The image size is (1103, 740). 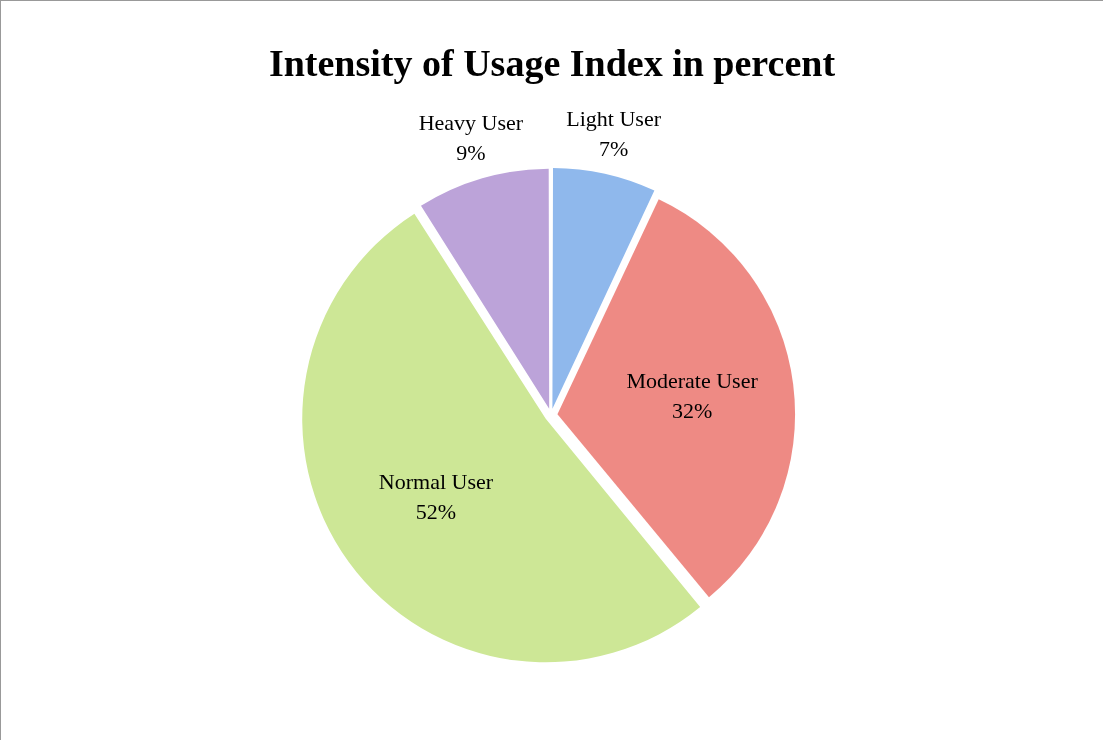 What do you see at coordinates (613, 148) in the screenshot?
I see `data-label: 7%` at bounding box center [613, 148].